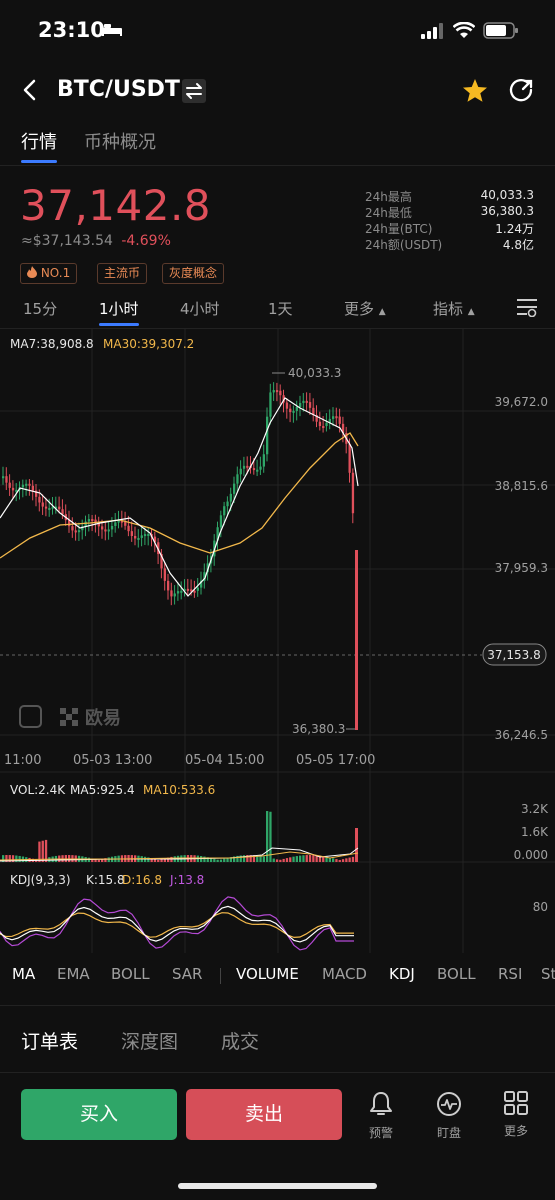 This screenshot has width=555, height=1200. I want to click on ma30-line, so click(179, 495).